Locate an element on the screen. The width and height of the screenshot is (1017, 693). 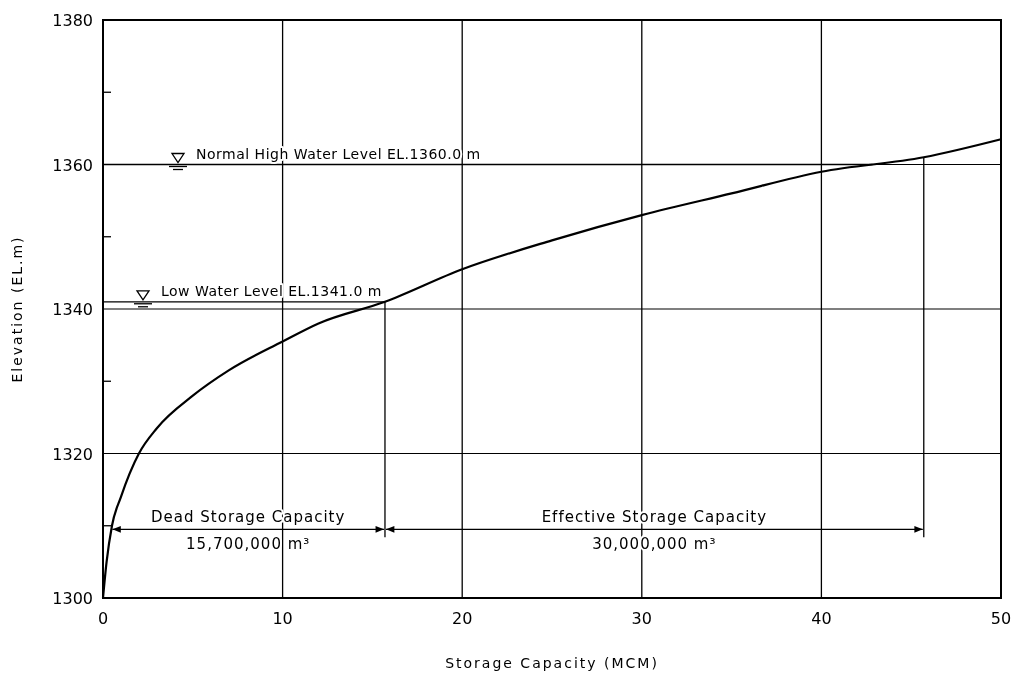
x-tick-label: 20 is located at coordinates (462, 618).